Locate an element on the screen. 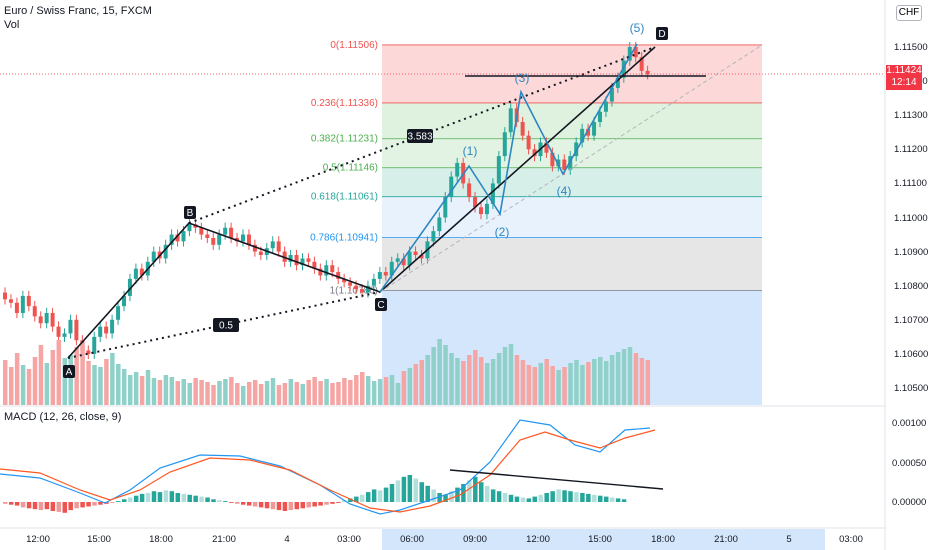  macd-legend: MACD (12, 26, close, 9) is located at coordinates (63, 417).